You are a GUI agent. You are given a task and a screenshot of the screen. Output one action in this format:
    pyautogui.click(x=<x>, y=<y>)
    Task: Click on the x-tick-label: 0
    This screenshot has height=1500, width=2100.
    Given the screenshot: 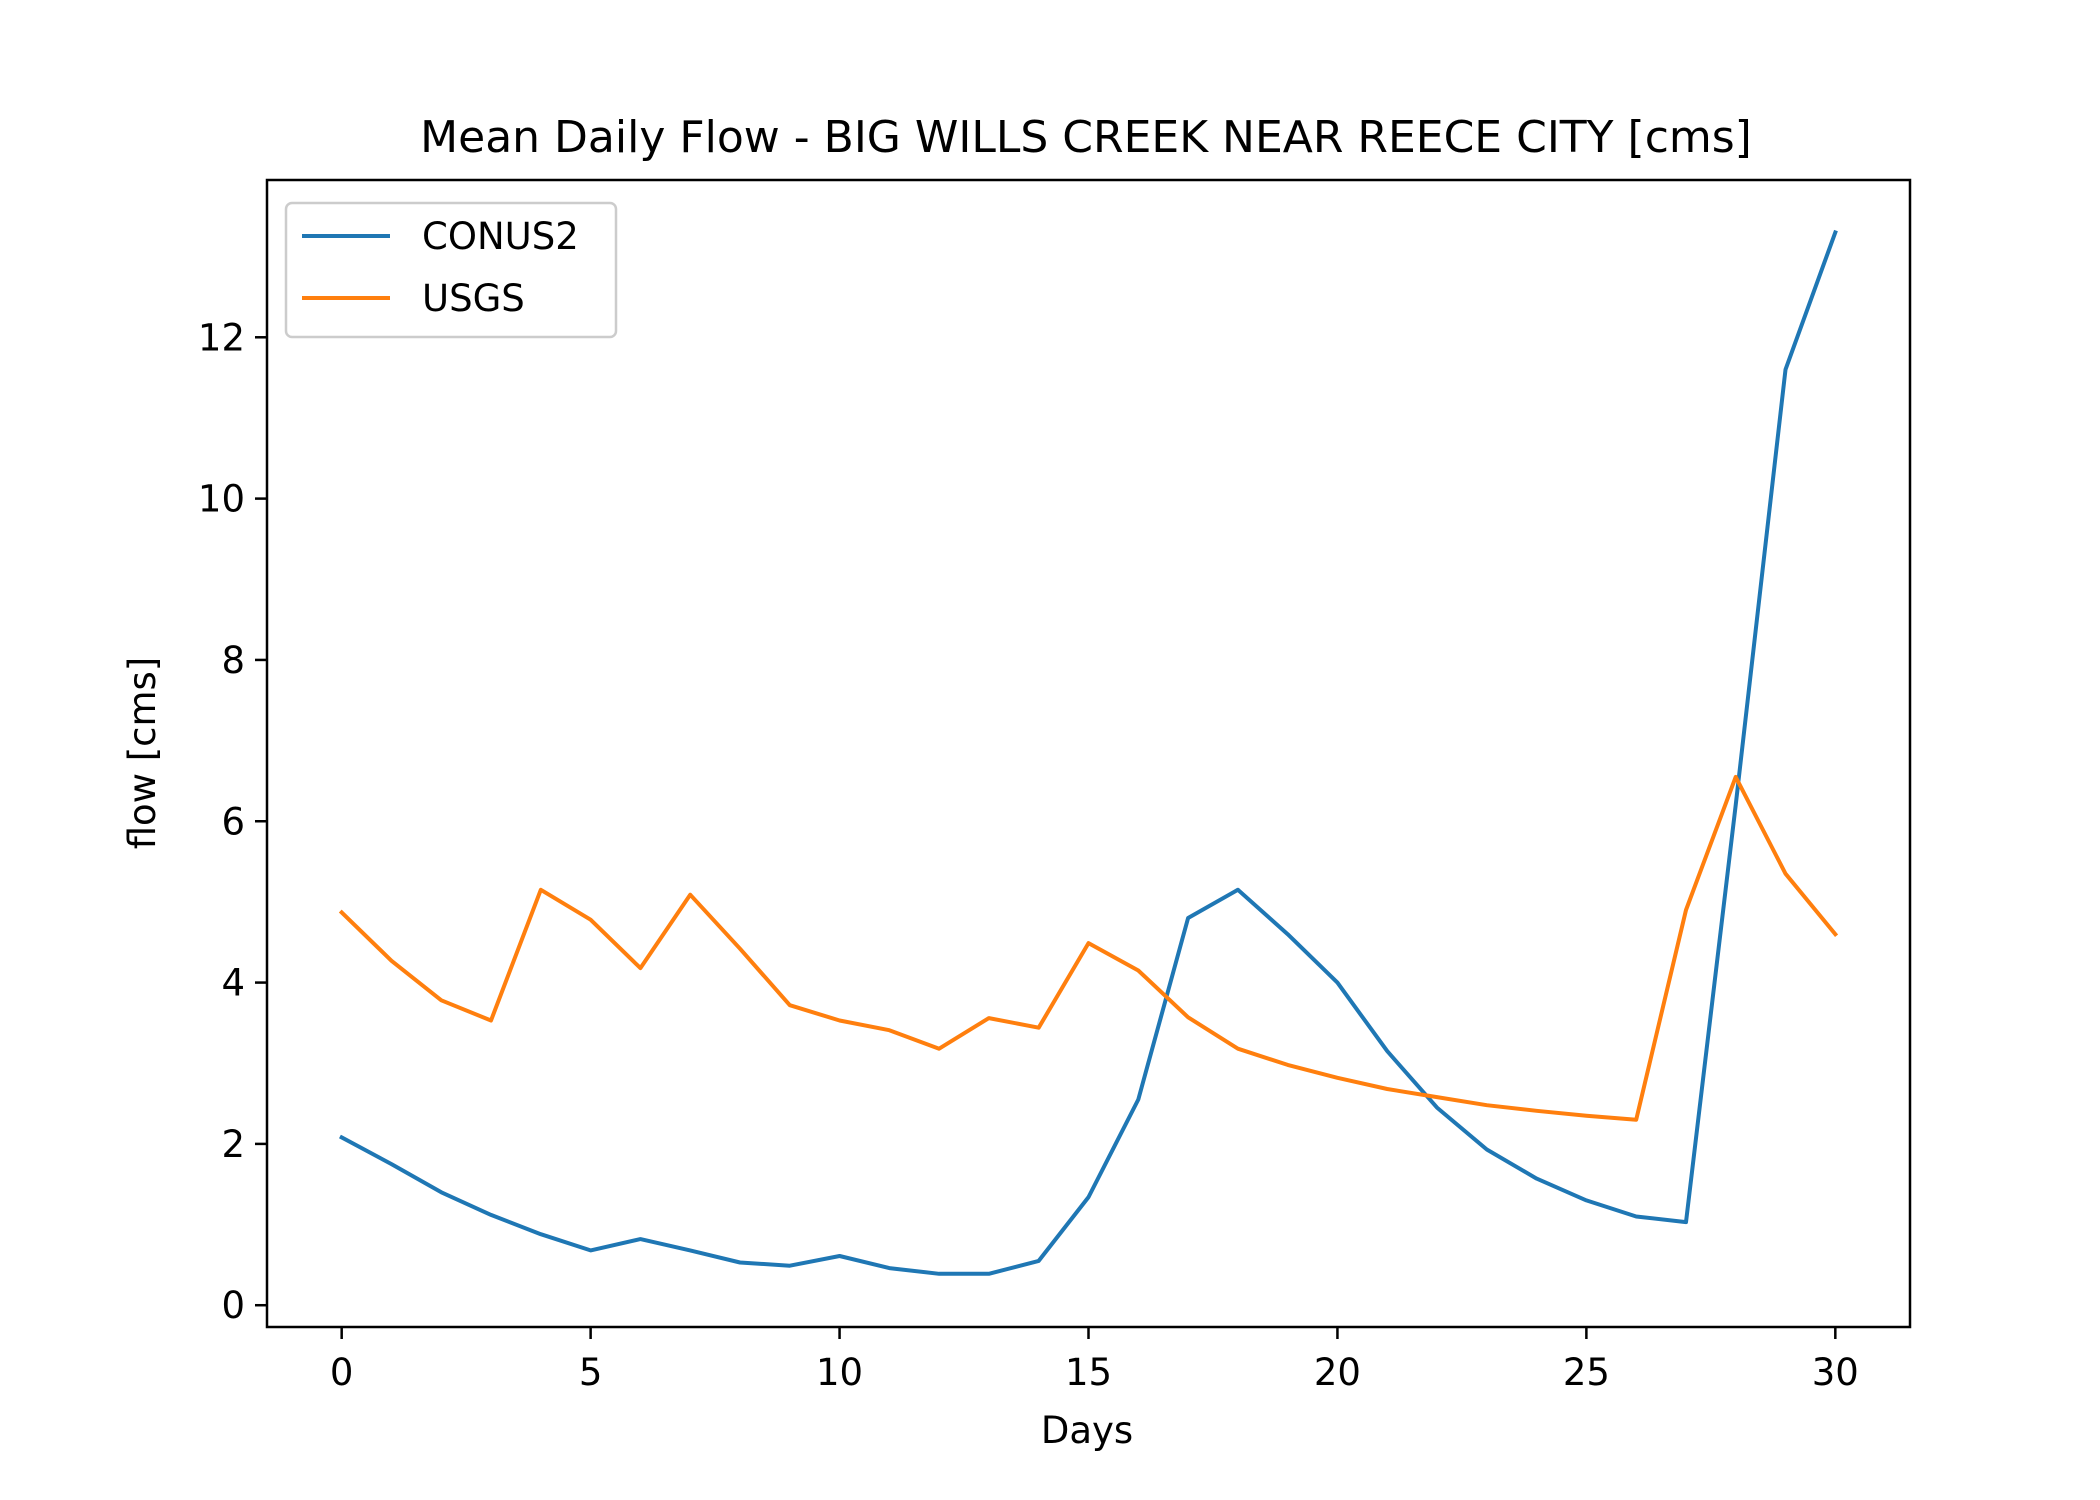 What is the action you would take?
    pyautogui.click(x=342, y=1372)
    